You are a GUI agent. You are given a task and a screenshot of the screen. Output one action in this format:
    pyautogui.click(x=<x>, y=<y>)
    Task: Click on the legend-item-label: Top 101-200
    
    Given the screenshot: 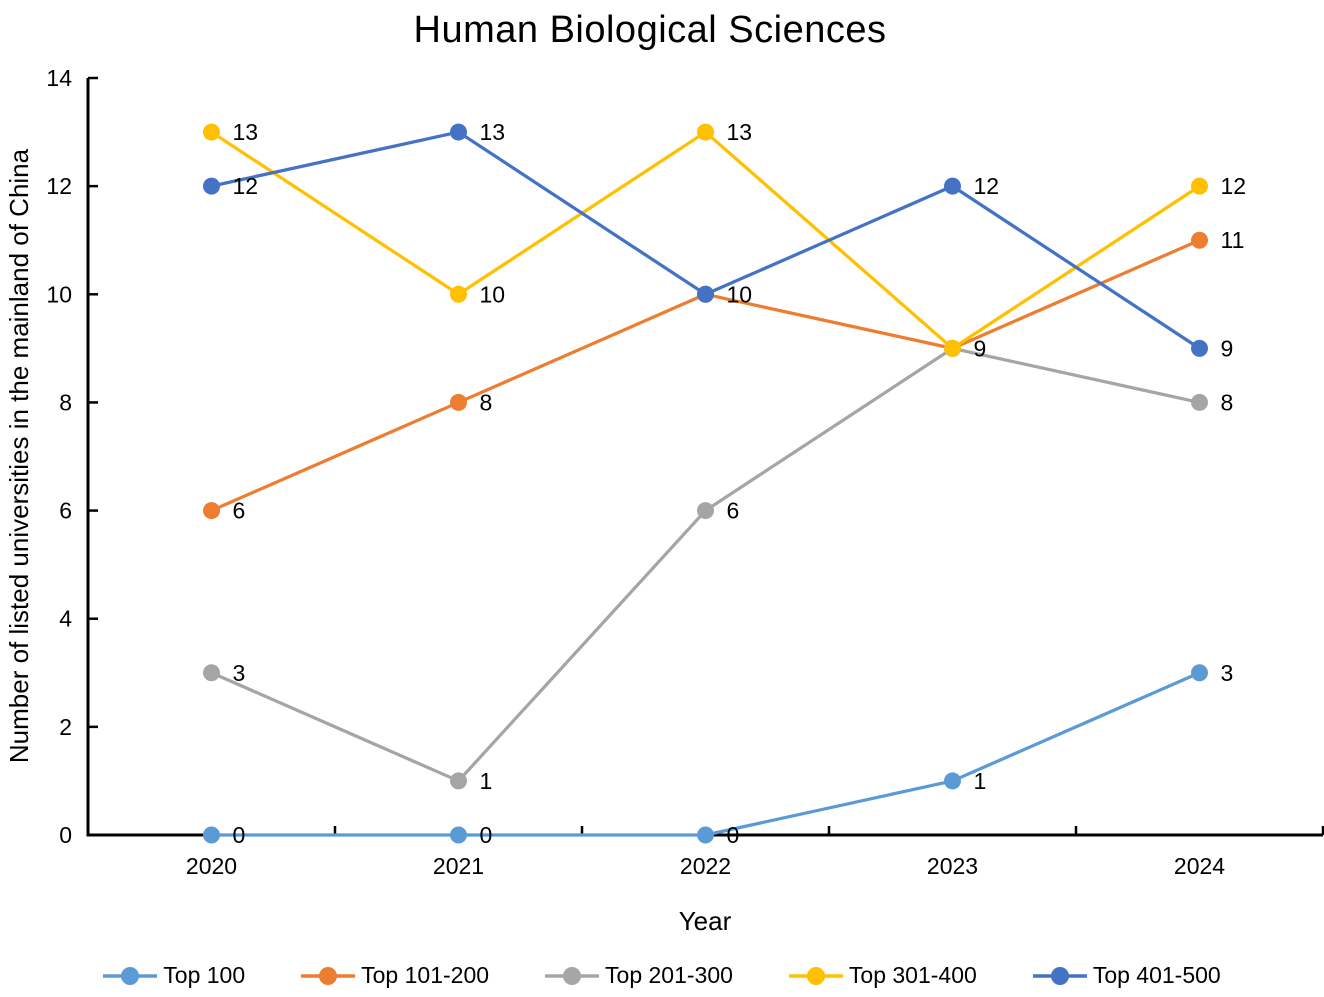 What is the action you would take?
    pyautogui.click(x=425, y=975)
    